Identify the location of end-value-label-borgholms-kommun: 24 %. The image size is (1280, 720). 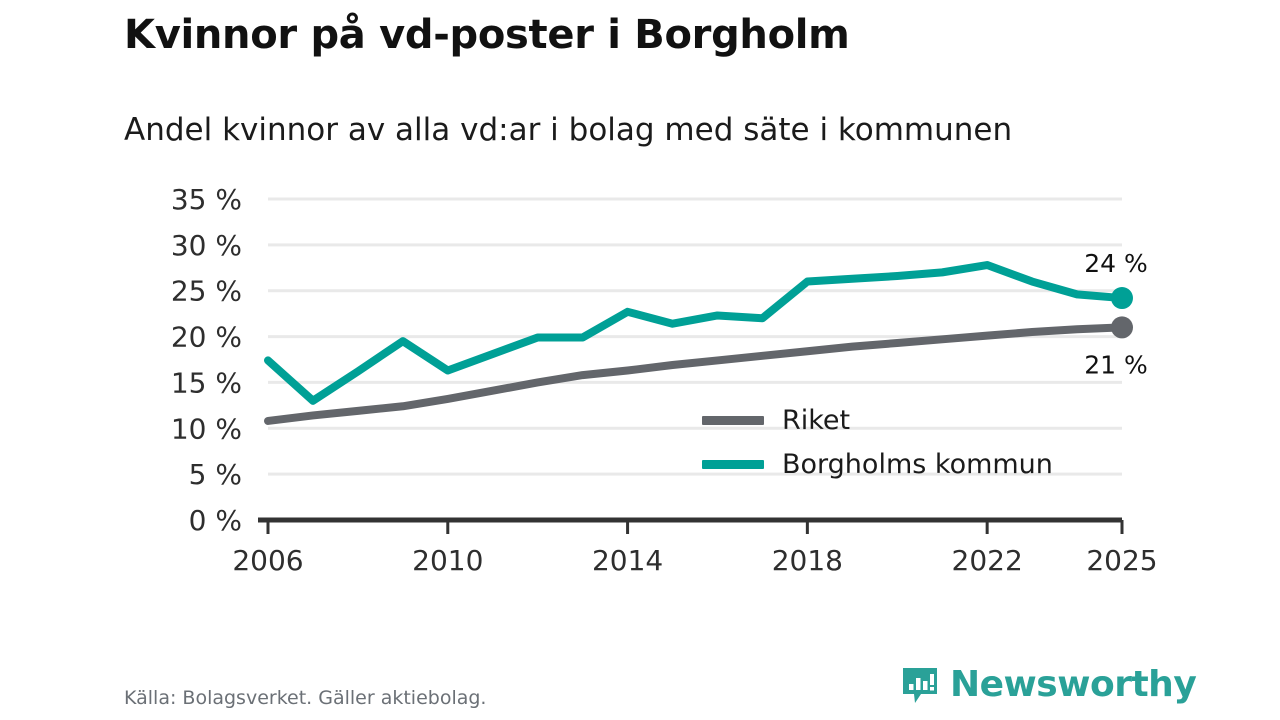
(1116, 263).